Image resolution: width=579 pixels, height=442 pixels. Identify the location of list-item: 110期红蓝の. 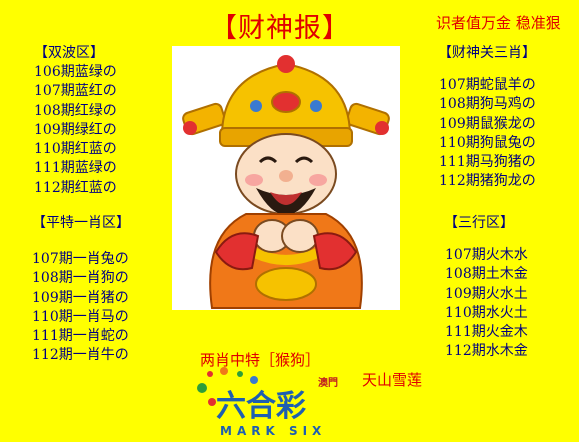
(75, 149).